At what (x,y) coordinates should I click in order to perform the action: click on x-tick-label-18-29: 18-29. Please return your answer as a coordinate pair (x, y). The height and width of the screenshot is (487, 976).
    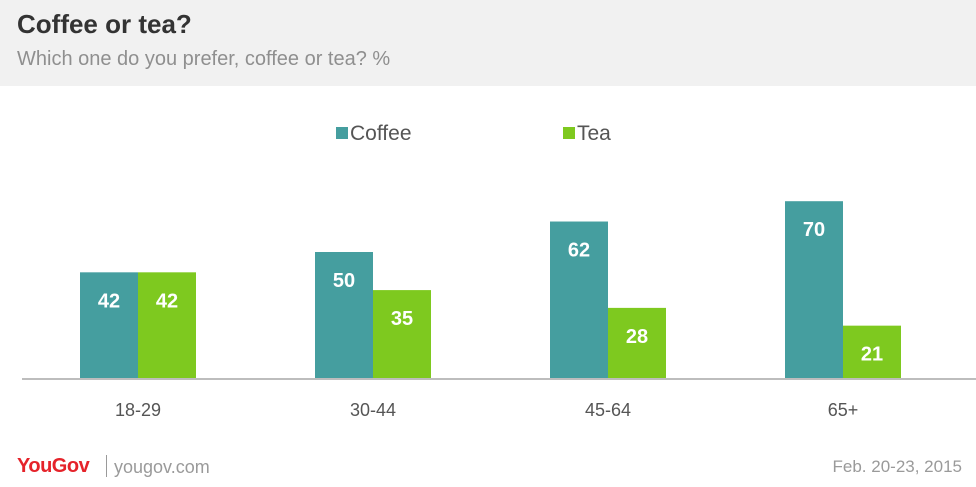
    Looking at the image, I should click on (138, 410).